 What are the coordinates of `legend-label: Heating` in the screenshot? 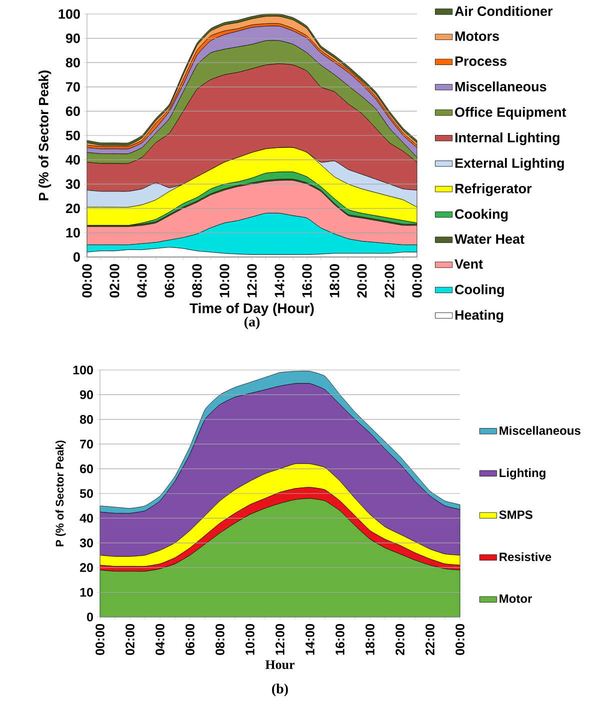 It's located at (479, 316).